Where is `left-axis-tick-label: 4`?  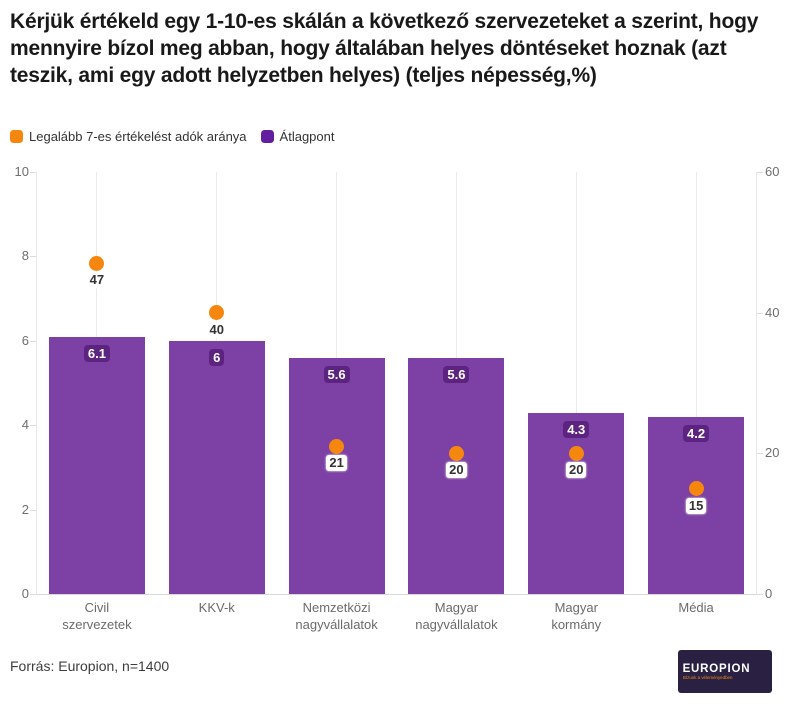
left-axis-tick-label: 4 is located at coordinates (25, 425).